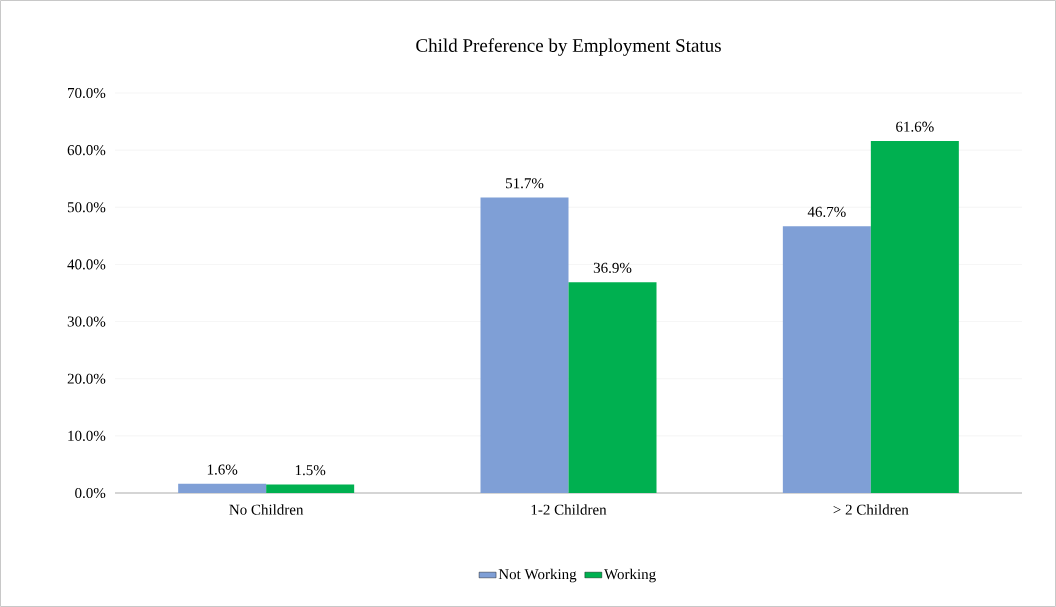 The image size is (1056, 607). Describe the element at coordinates (525, 183) in the screenshot. I see `data-label: 51.7%` at that location.